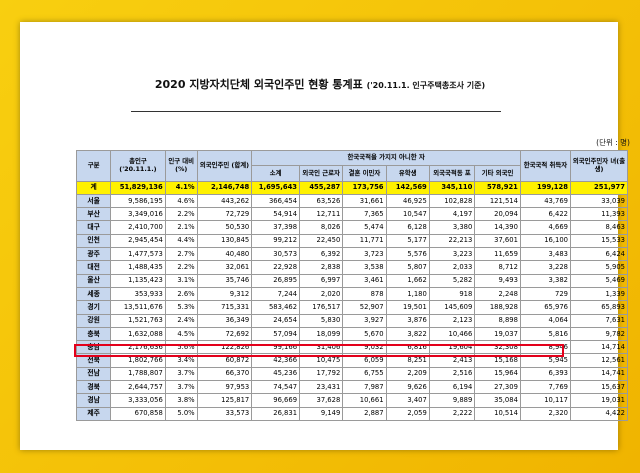  I want to click on cell-other: 578,921, so click(497, 187).